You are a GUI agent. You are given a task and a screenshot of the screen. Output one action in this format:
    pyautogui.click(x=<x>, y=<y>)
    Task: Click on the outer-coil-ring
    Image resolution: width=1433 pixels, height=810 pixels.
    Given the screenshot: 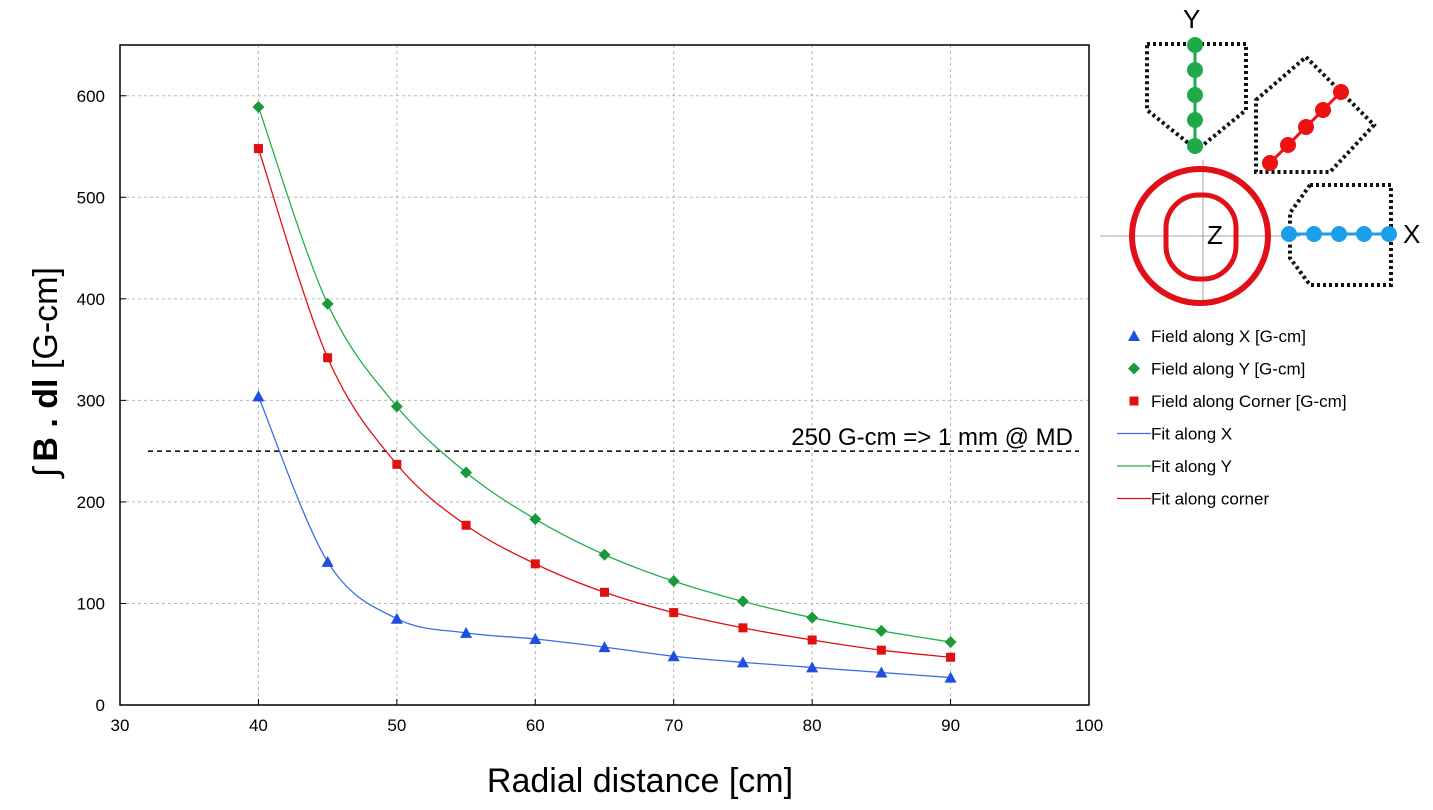 What is the action you would take?
    pyautogui.click(x=1200, y=236)
    